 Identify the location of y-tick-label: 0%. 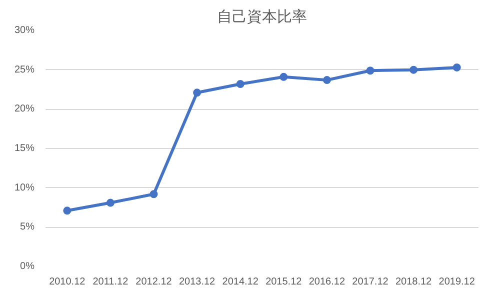
(27, 266).